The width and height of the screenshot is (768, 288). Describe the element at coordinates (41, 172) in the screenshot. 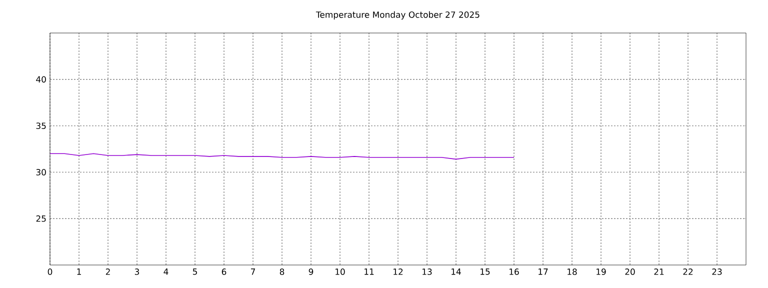

I see `y-tick-label: 30` at that location.